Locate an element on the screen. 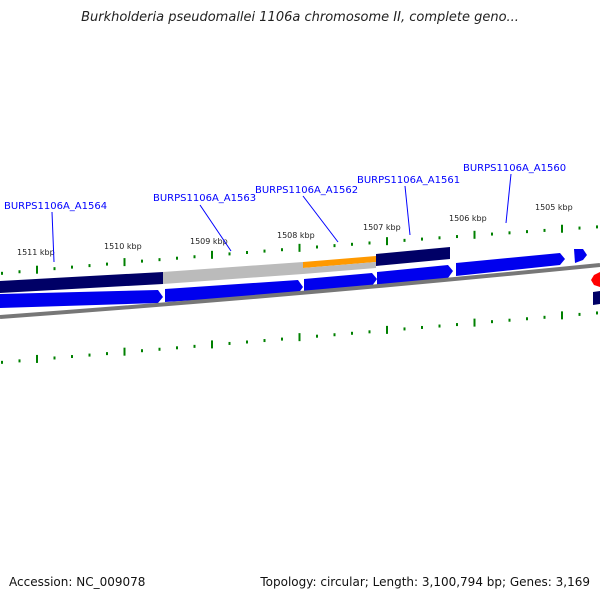  gene-label: BURPS1106A_A1560 is located at coordinates (514, 168).